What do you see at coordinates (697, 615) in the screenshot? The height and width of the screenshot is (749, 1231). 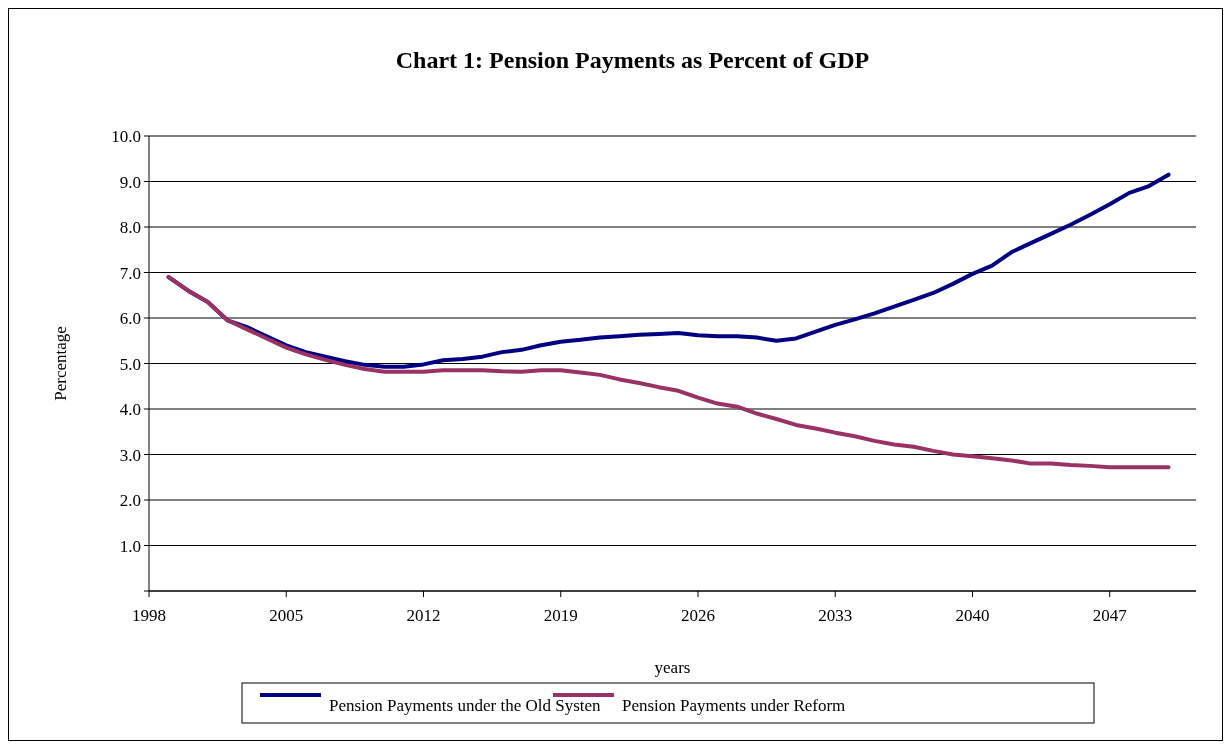 I see `x-tick-label: 2026` at bounding box center [697, 615].